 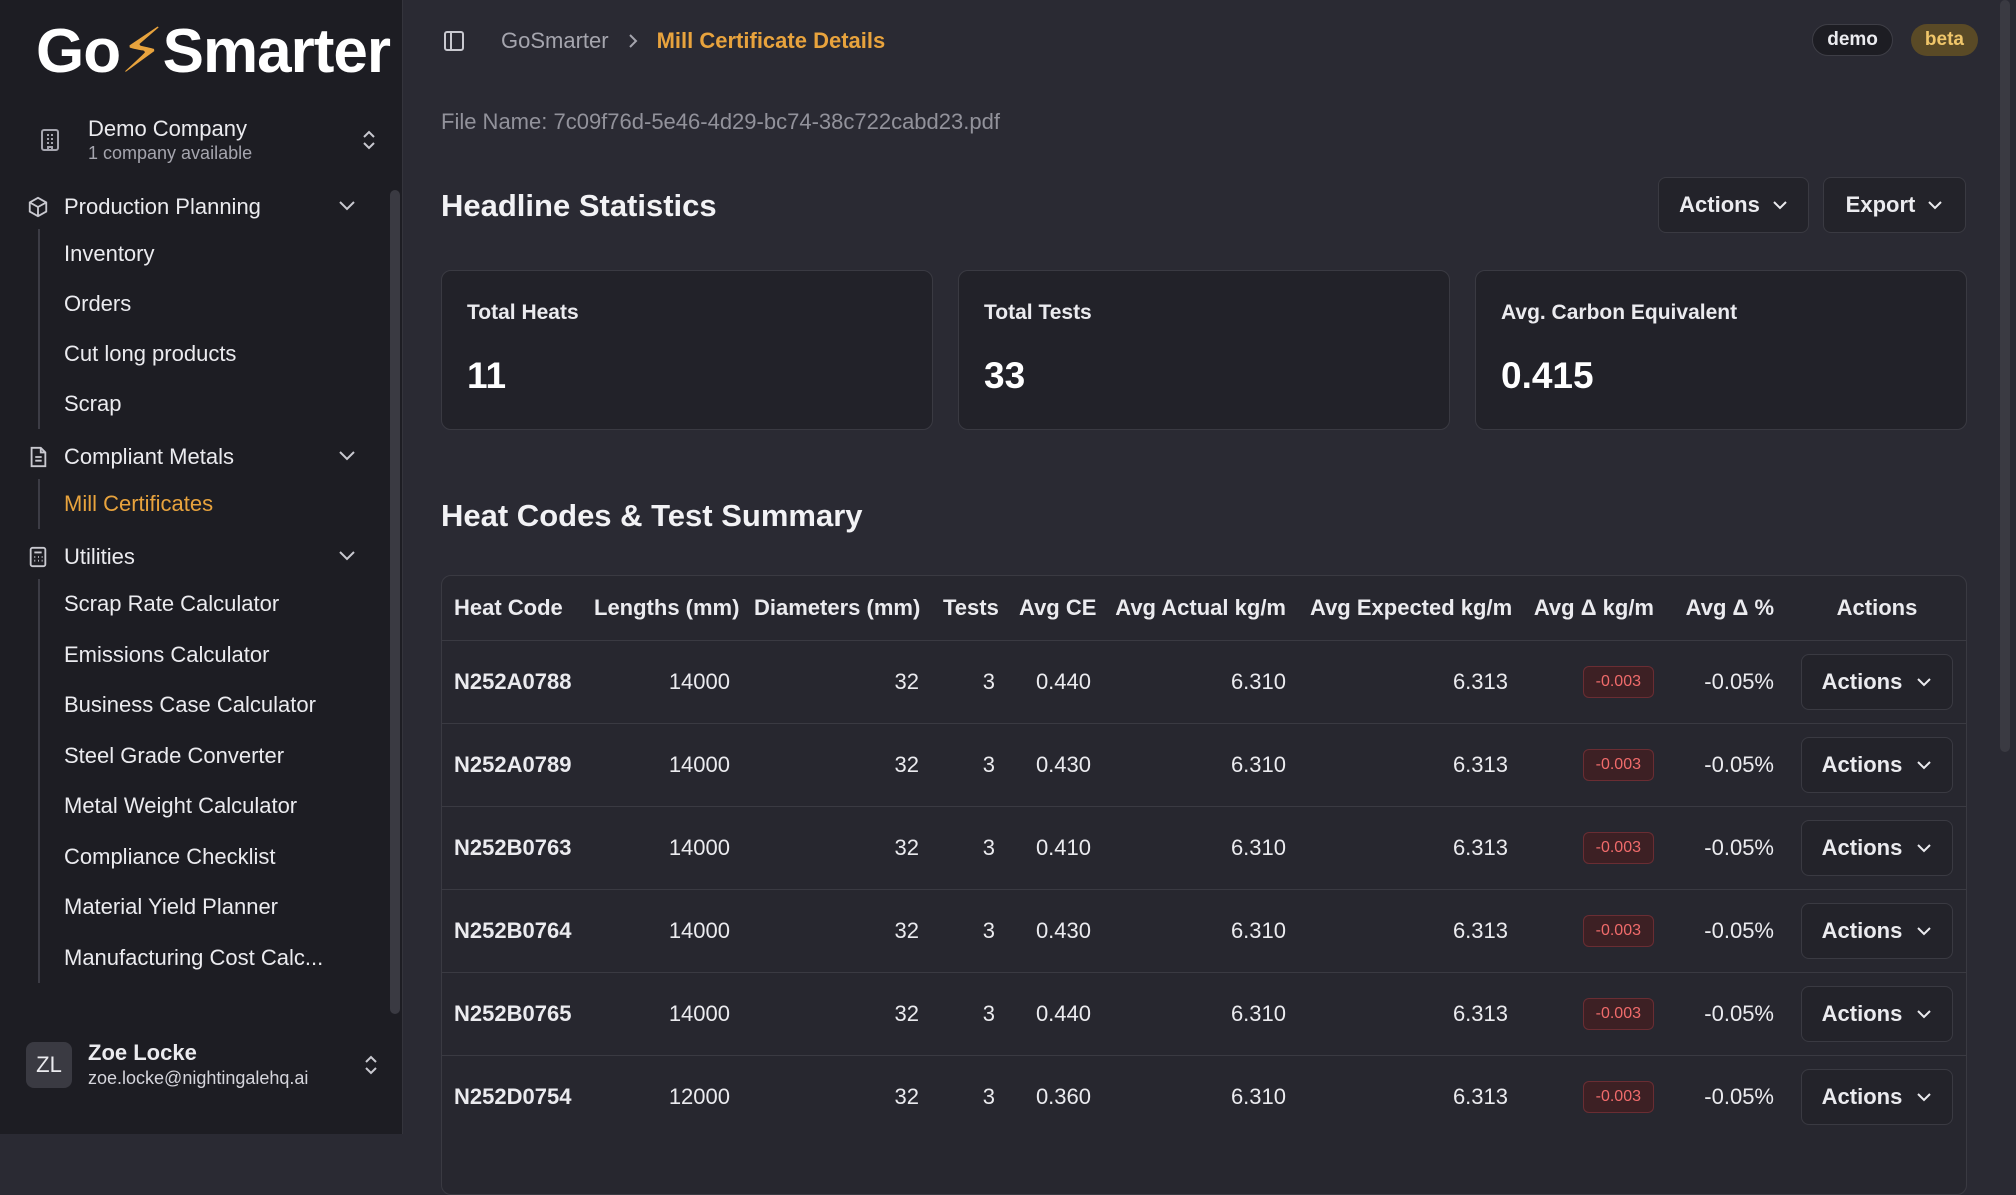 What do you see at coordinates (109, 253) in the screenshot?
I see `sidebar-item-inventory: Inventory` at bounding box center [109, 253].